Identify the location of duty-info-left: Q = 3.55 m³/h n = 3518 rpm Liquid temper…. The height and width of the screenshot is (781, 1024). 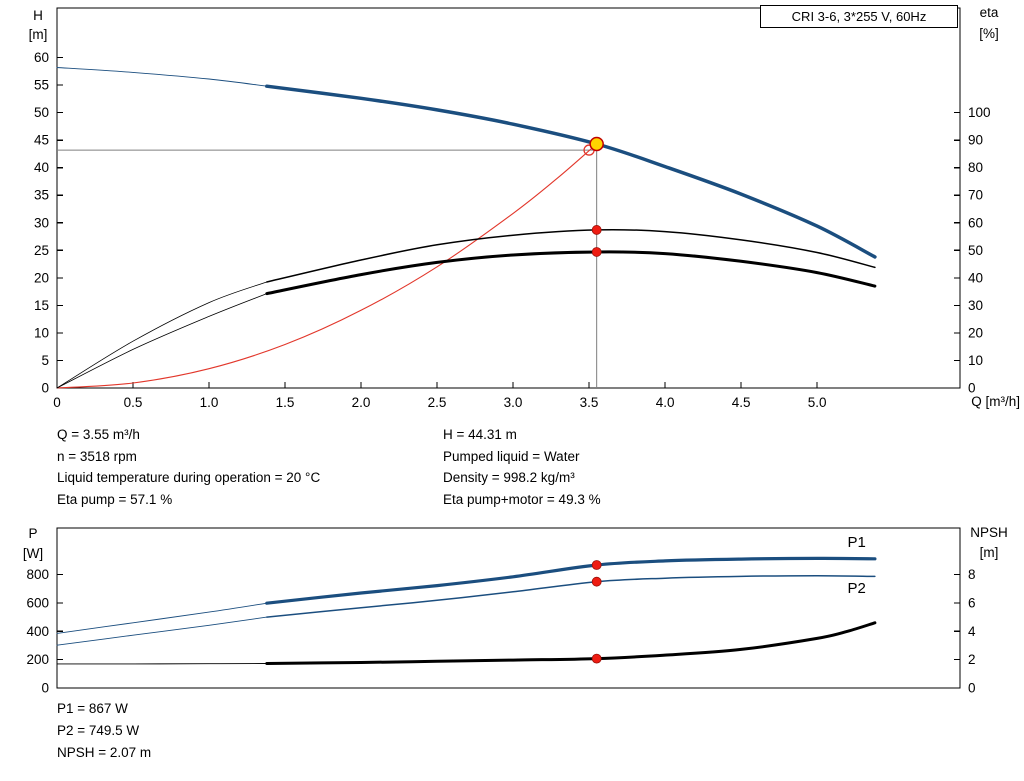
(188, 467).